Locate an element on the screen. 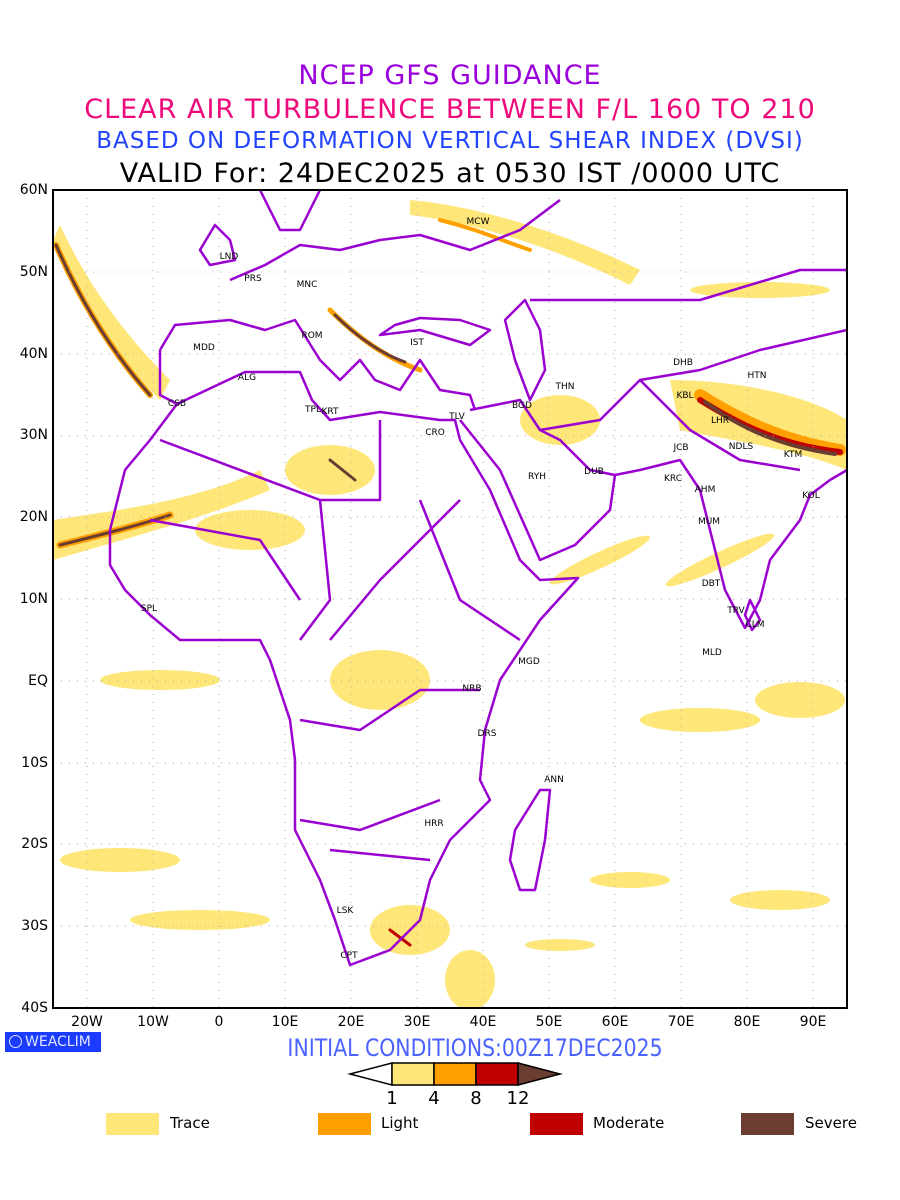  city-label-ktm: KTM is located at coordinates (793, 455).